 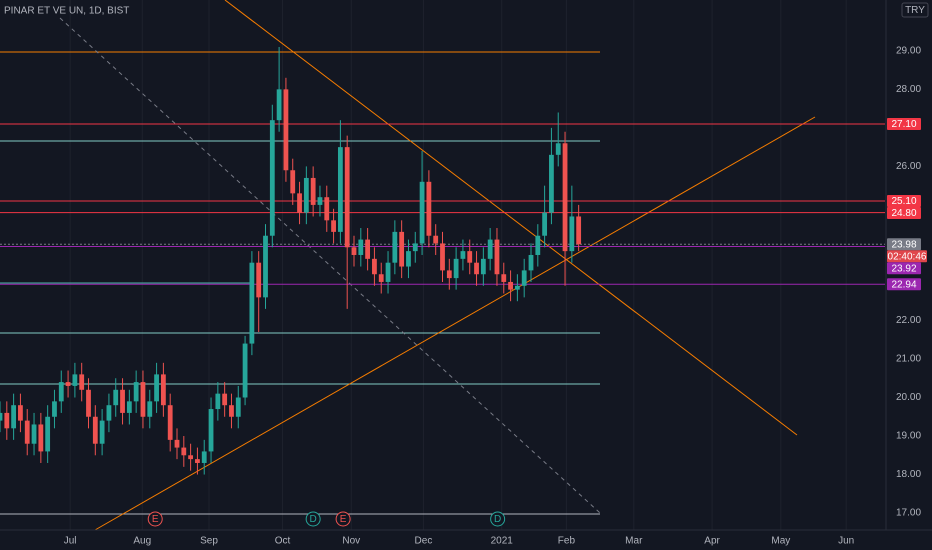 I want to click on countdown-box, so click(x=907, y=256).